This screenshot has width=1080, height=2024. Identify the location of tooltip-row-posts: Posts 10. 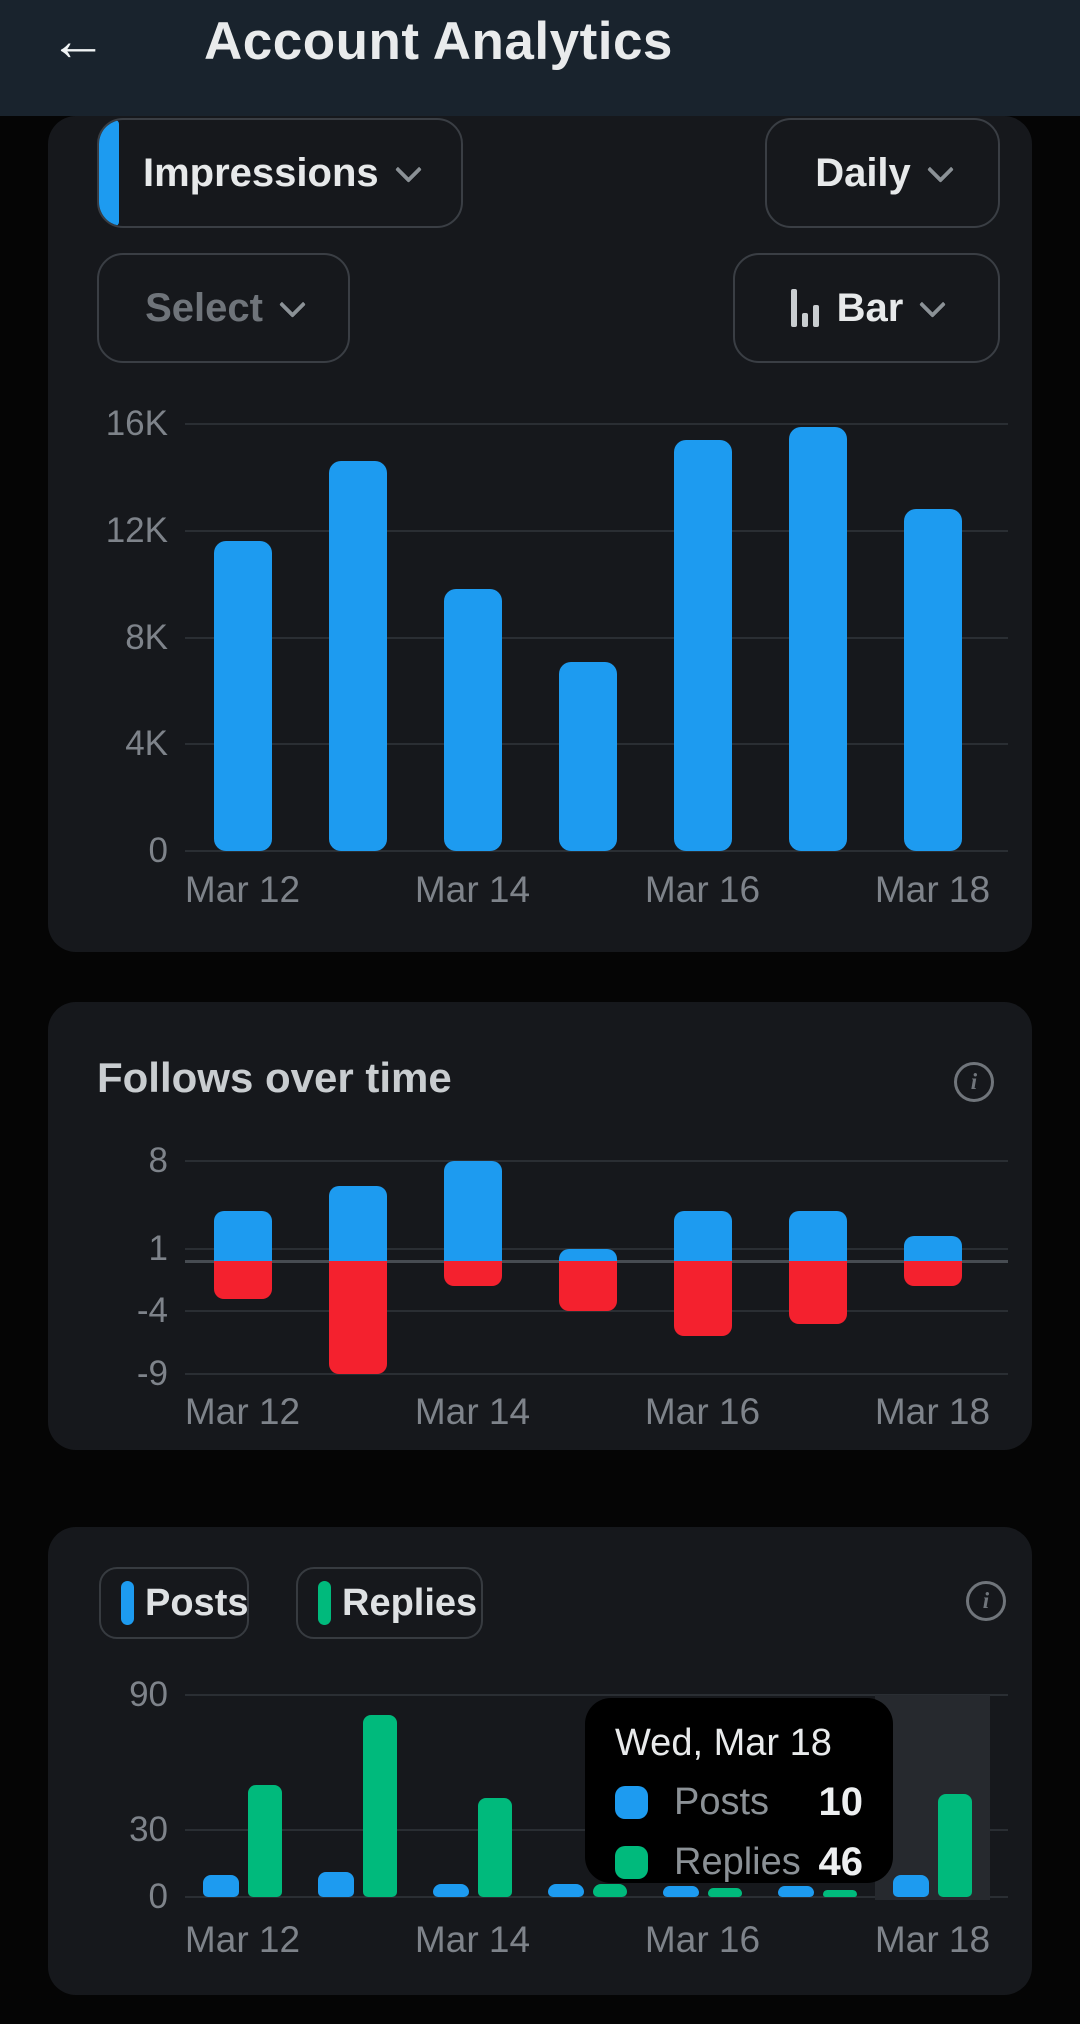
(739, 1802).